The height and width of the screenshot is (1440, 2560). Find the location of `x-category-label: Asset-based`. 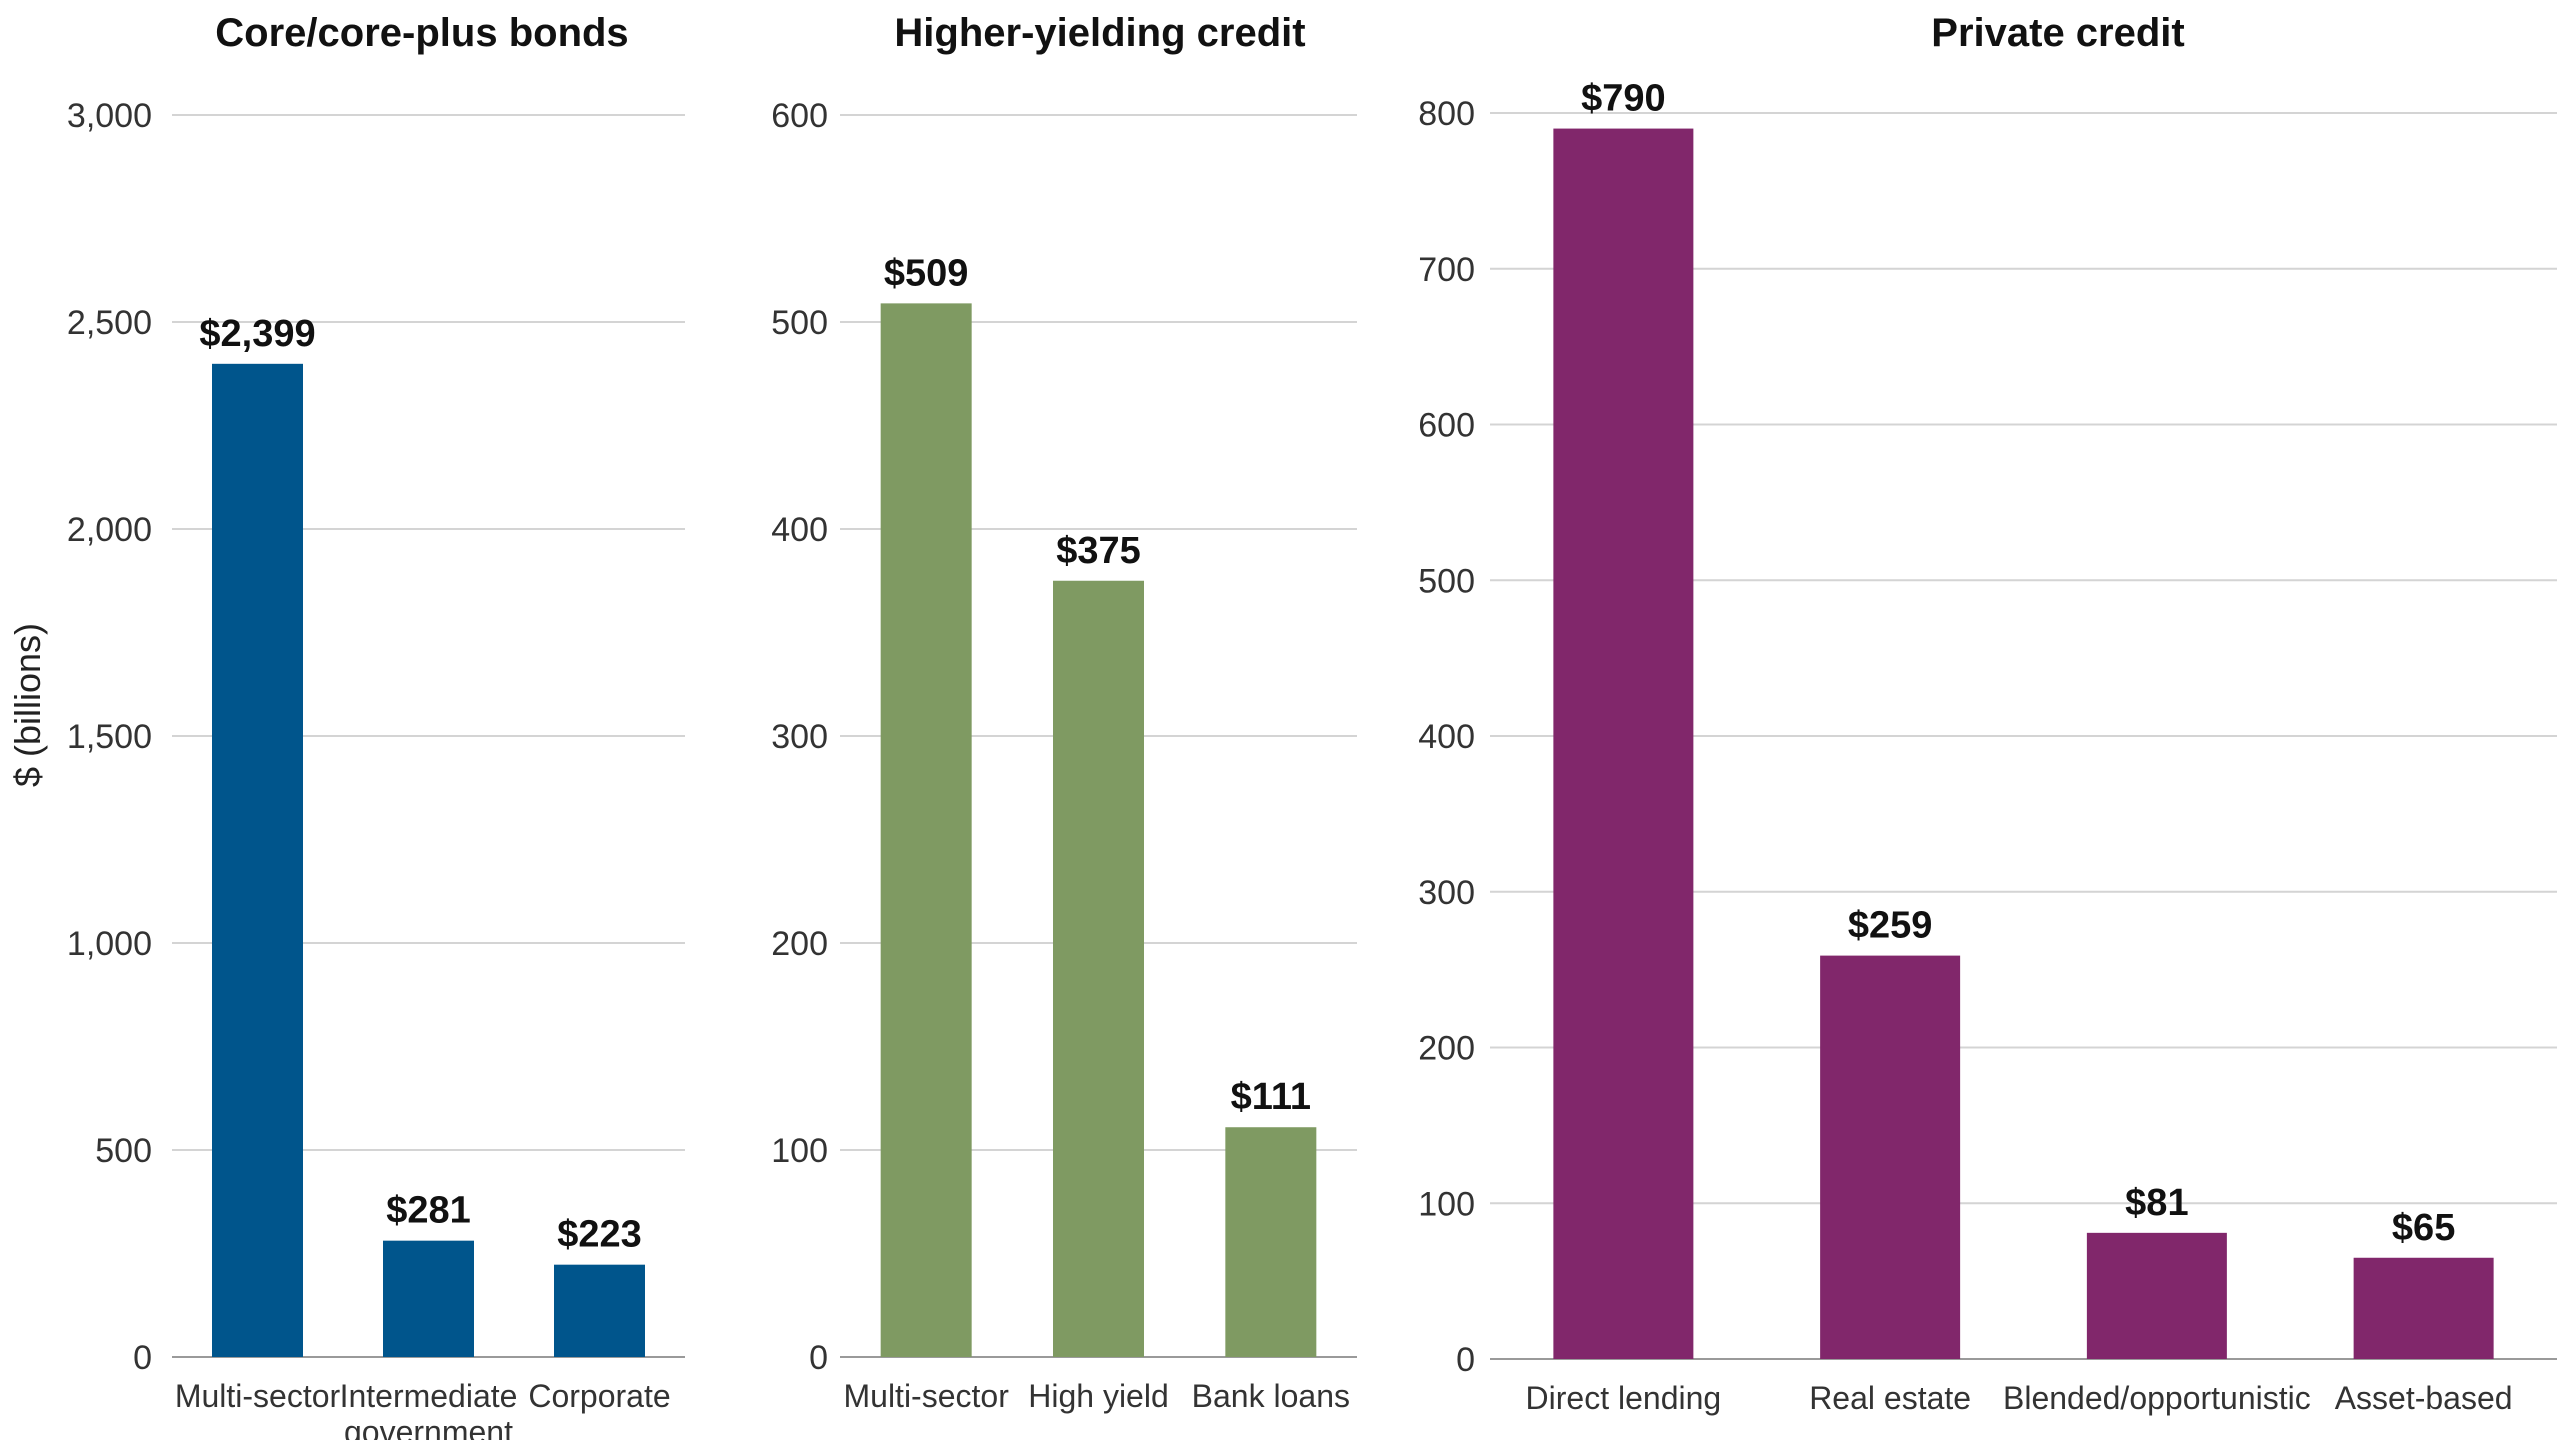

x-category-label: Asset-based is located at coordinates (2424, 1398).